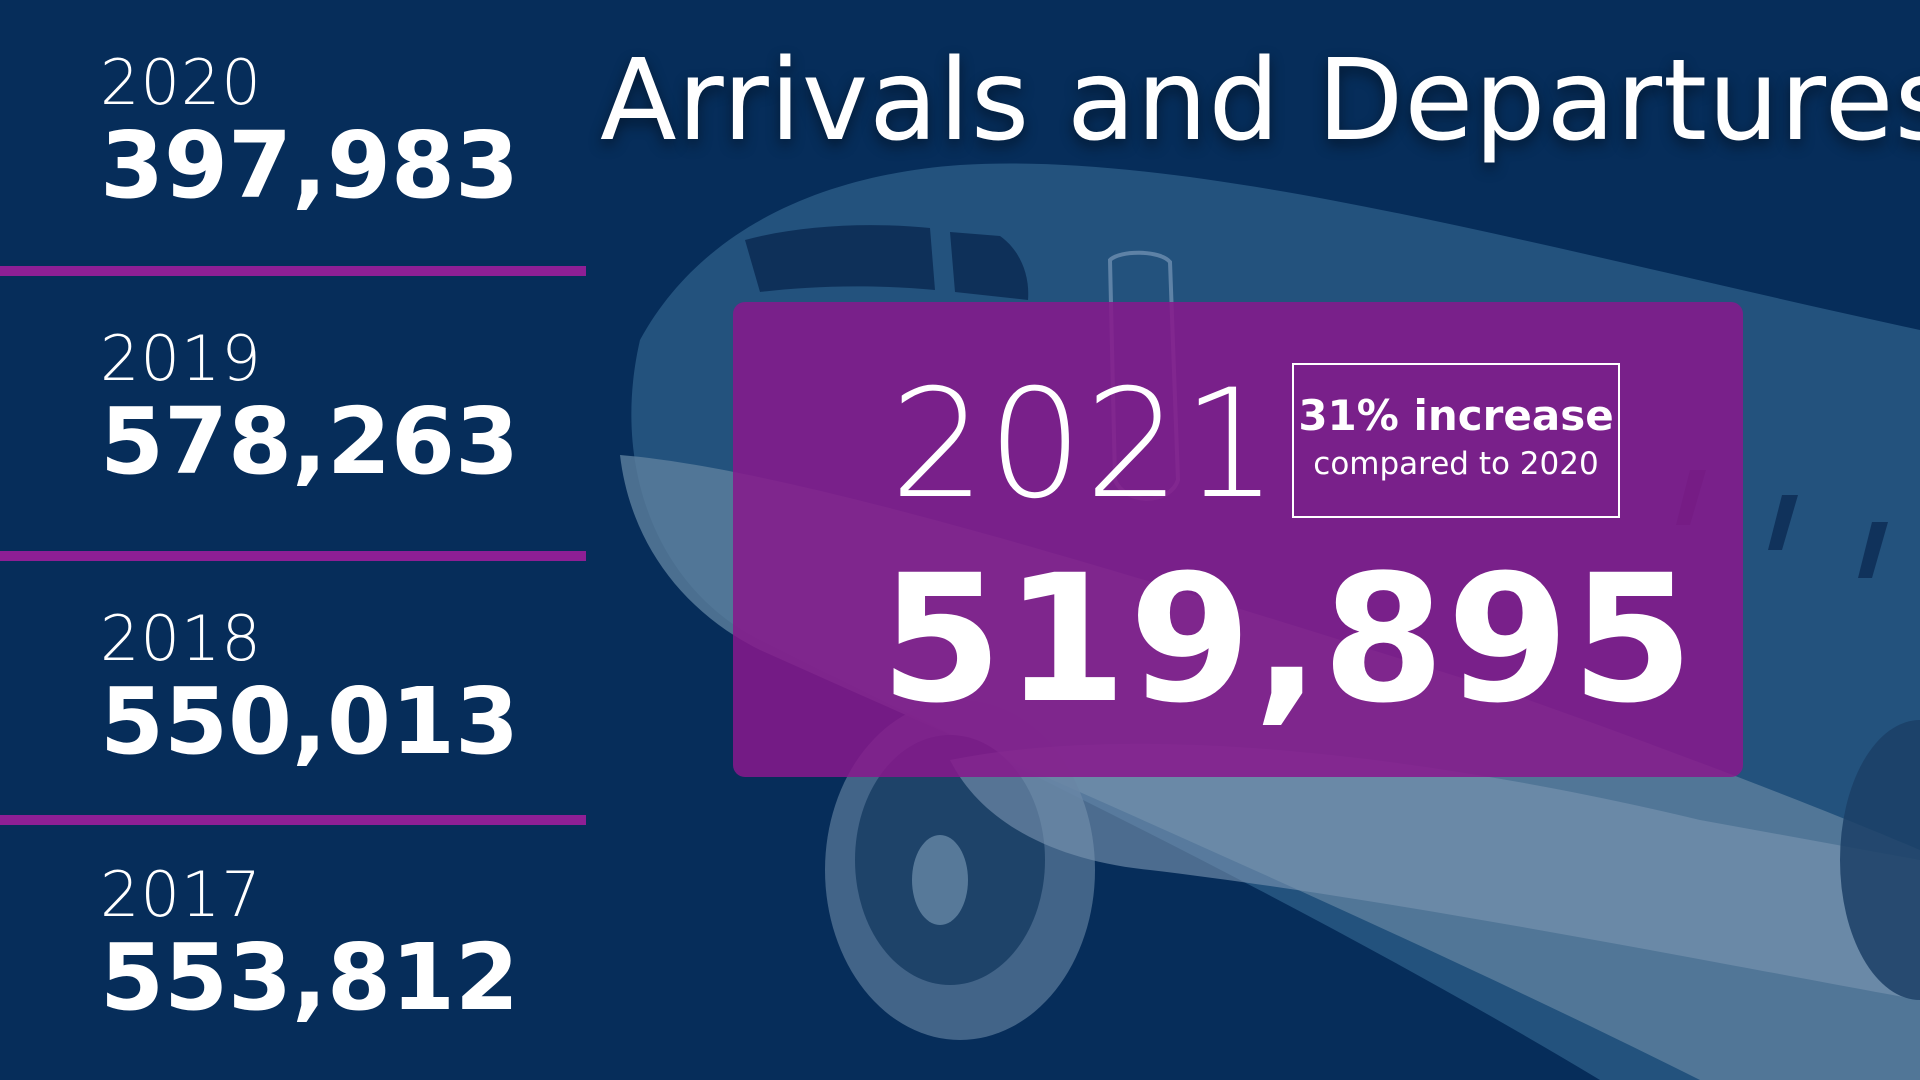 The image size is (1920, 1080). Describe the element at coordinates (181, 82) in the screenshot. I see `history-year: 2020` at that location.